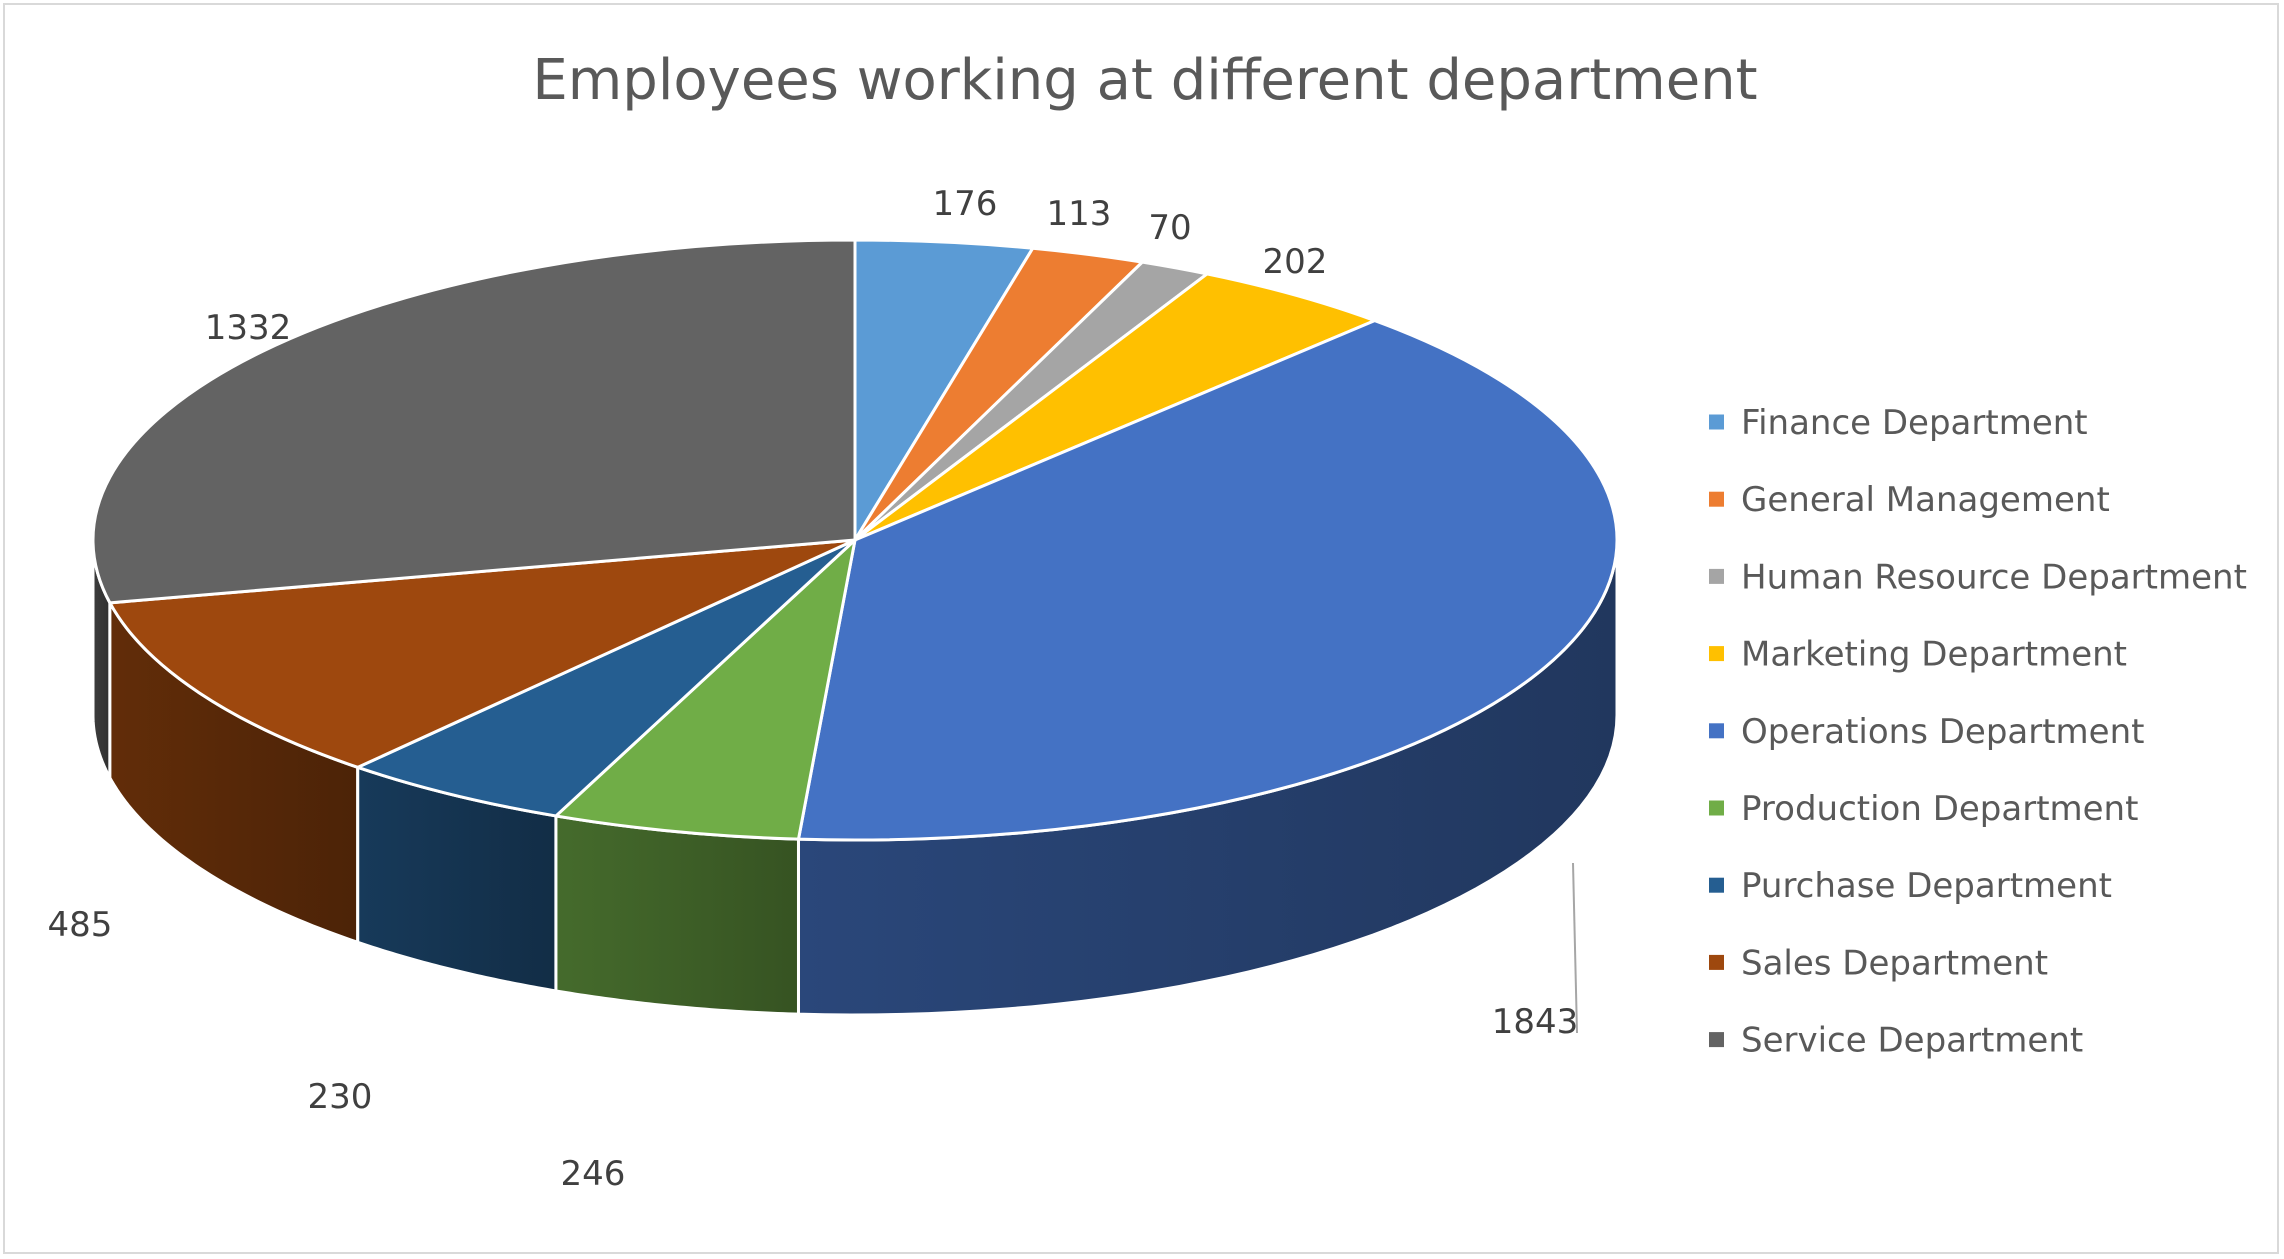 The height and width of the screenshot is (1259, 2284). Describe the element at coordinates (1295, 262) in the screenshot. I see `data-label-3: 202` at that location.